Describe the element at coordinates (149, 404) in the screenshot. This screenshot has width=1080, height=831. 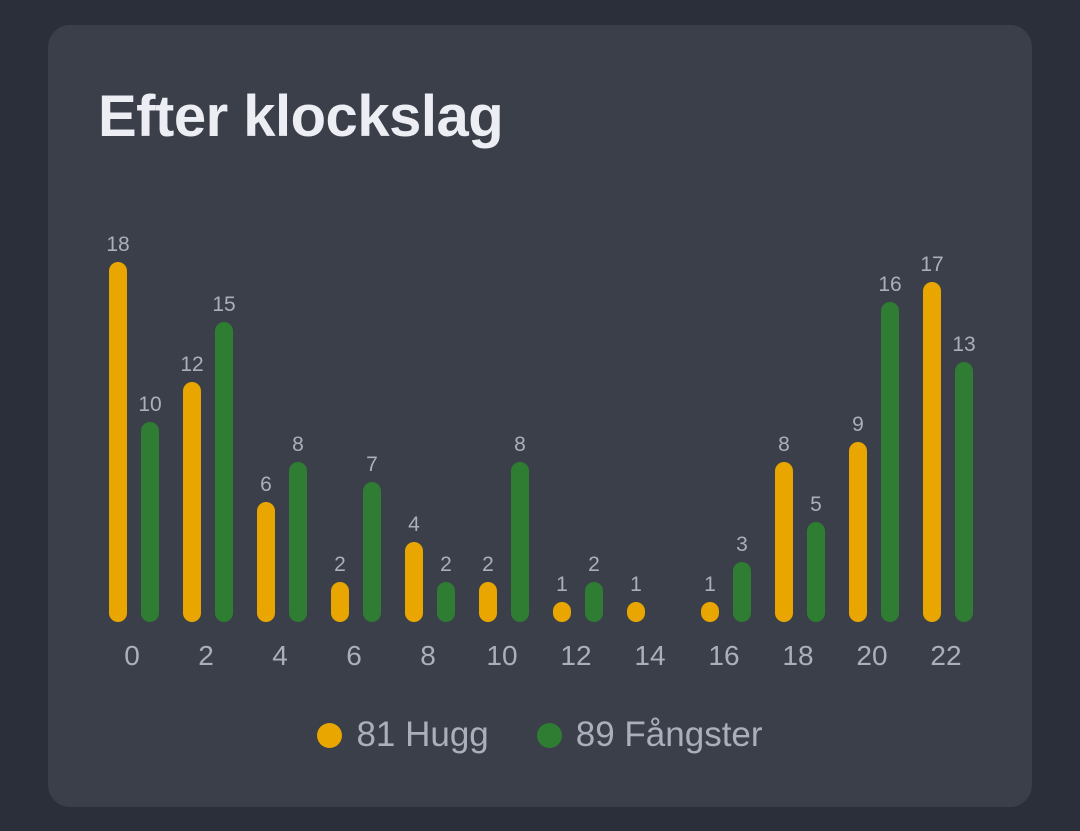
I see `data-label-fangster-0: 10` at that location.